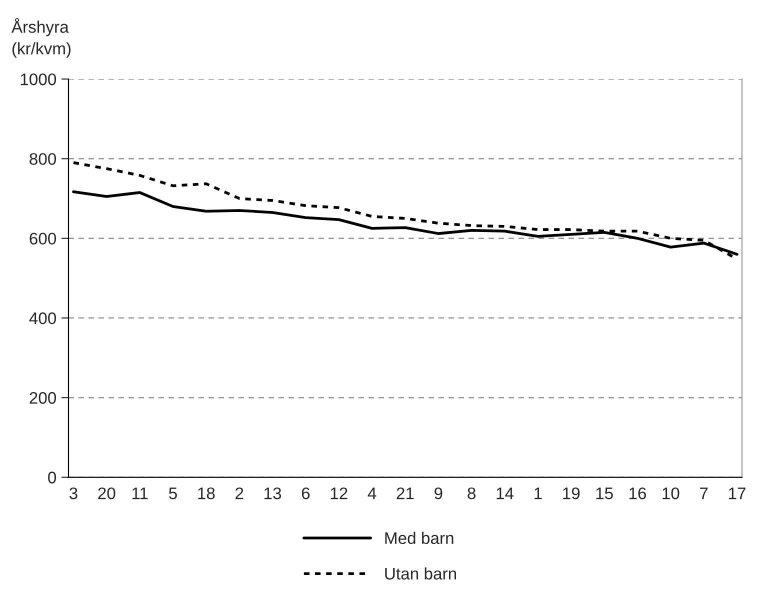  I want to click on y-tick-label: 600, so click(43, 238).